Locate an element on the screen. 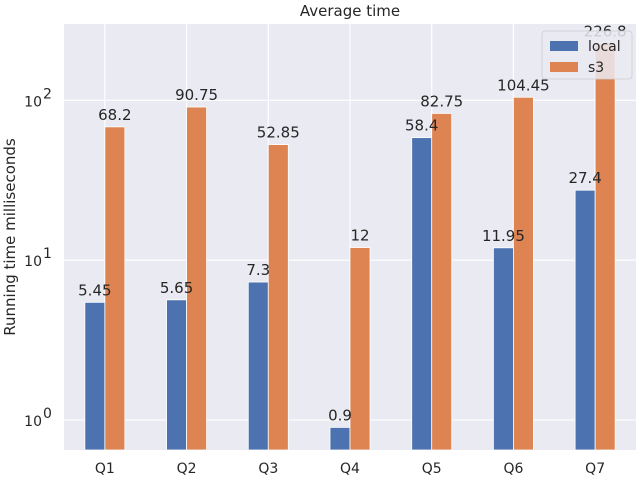  y-tick-exponent: 2 is located at coordinates (47, 94).